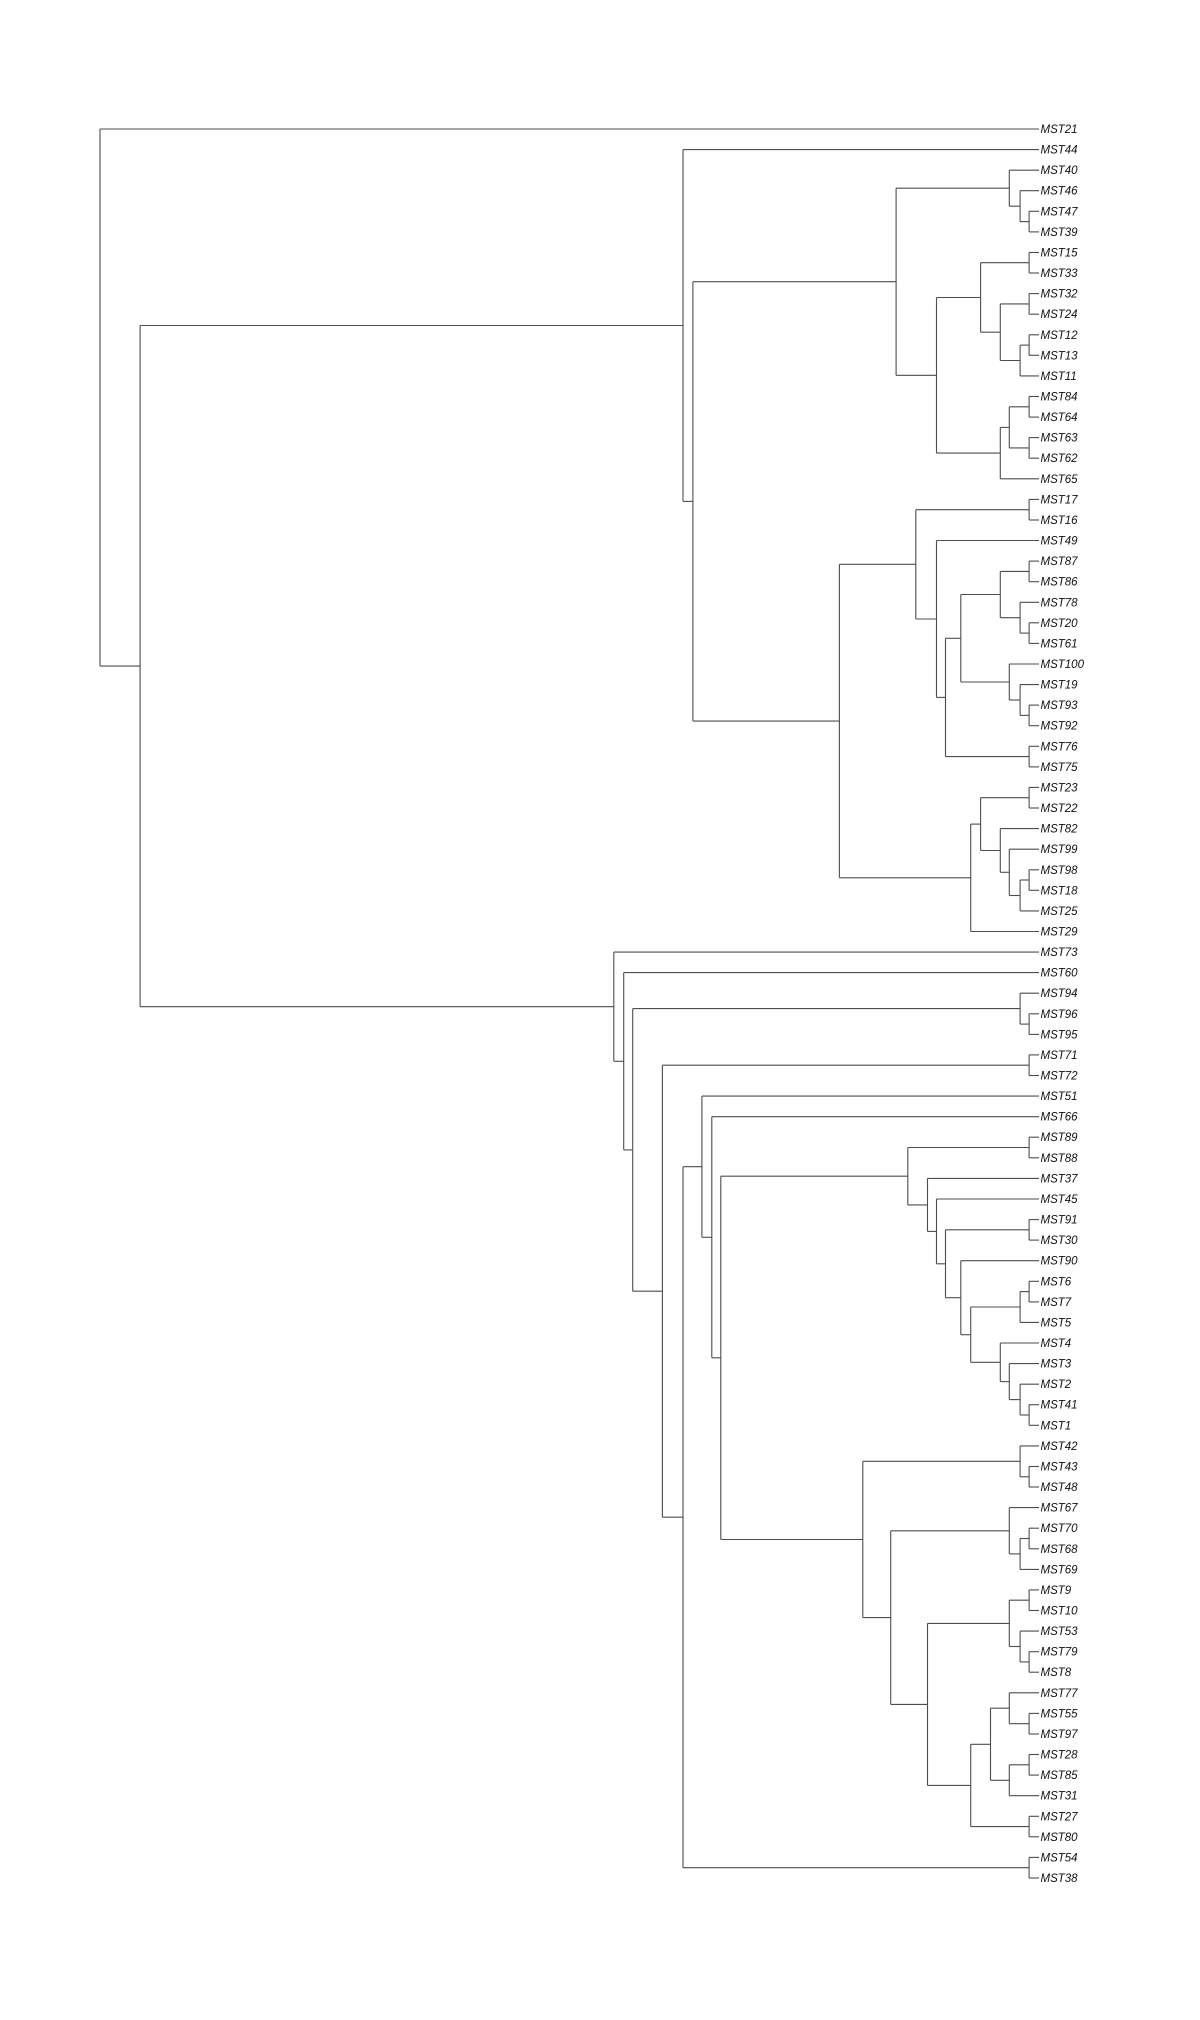 The width and height of the screenshot is (1200, 2020). What do you see at coordinates (1060, 1138) in the screenshot?
I see `leaf-label-mst89: MST89` at bounding box center [1060, 1138].